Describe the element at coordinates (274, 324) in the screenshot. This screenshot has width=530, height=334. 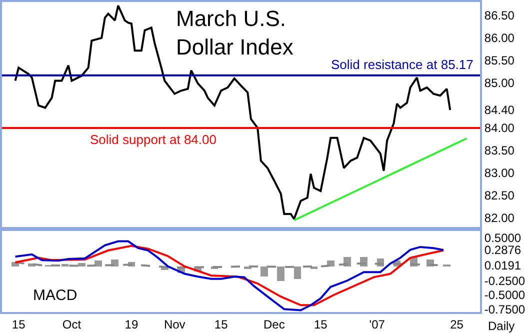
I see `x-tick-label: Dec` at that location.